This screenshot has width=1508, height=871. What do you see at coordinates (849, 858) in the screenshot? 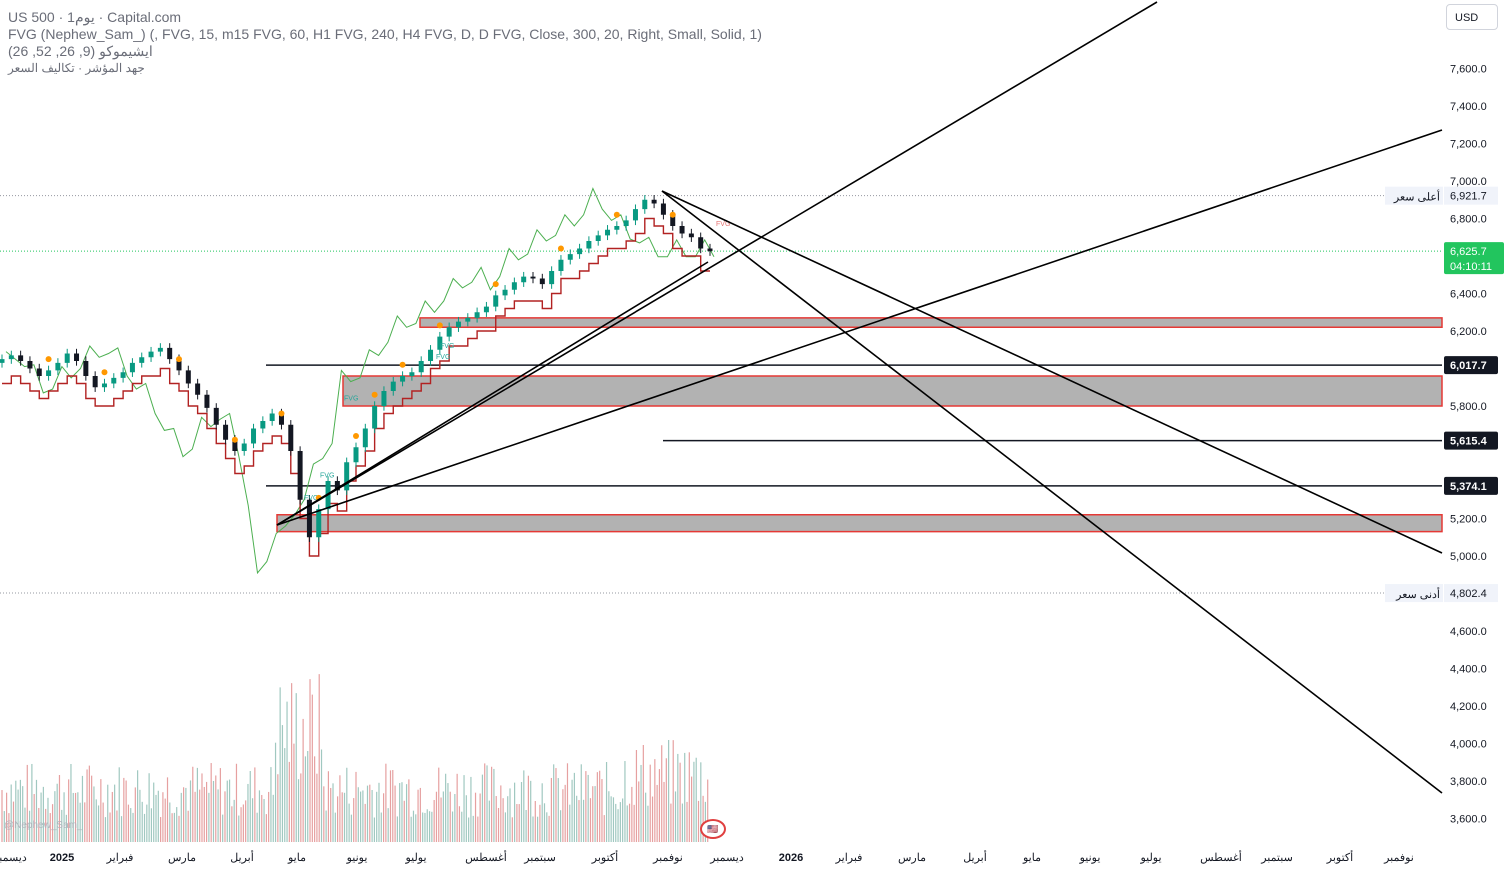
I see `time-month-label: فبراير` at bounding box center [849, 858].